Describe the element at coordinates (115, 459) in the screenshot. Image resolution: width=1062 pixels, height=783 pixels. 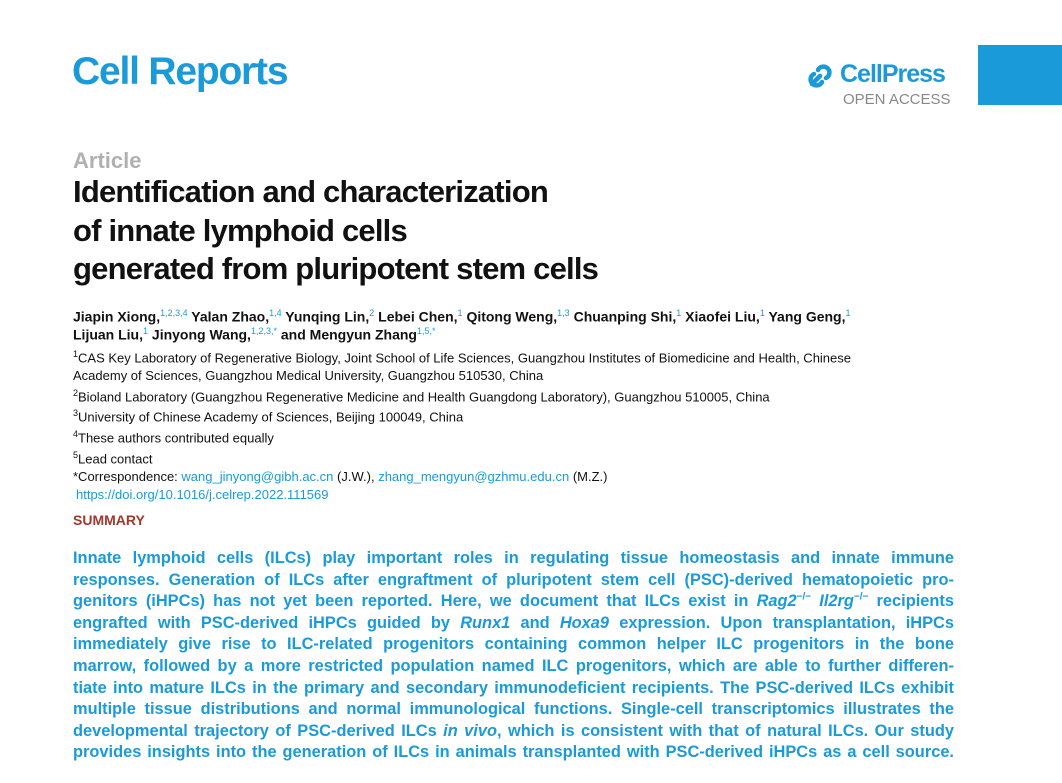
I see `affiliation-text: Lead contact` at that location.